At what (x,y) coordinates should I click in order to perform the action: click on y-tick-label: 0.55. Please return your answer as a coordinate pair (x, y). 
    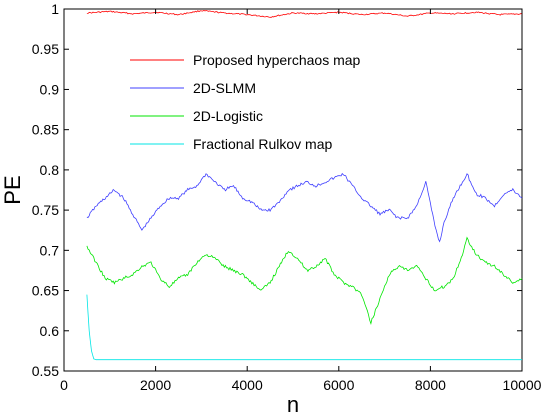
    Looking at the image, I should click on (45, 371).